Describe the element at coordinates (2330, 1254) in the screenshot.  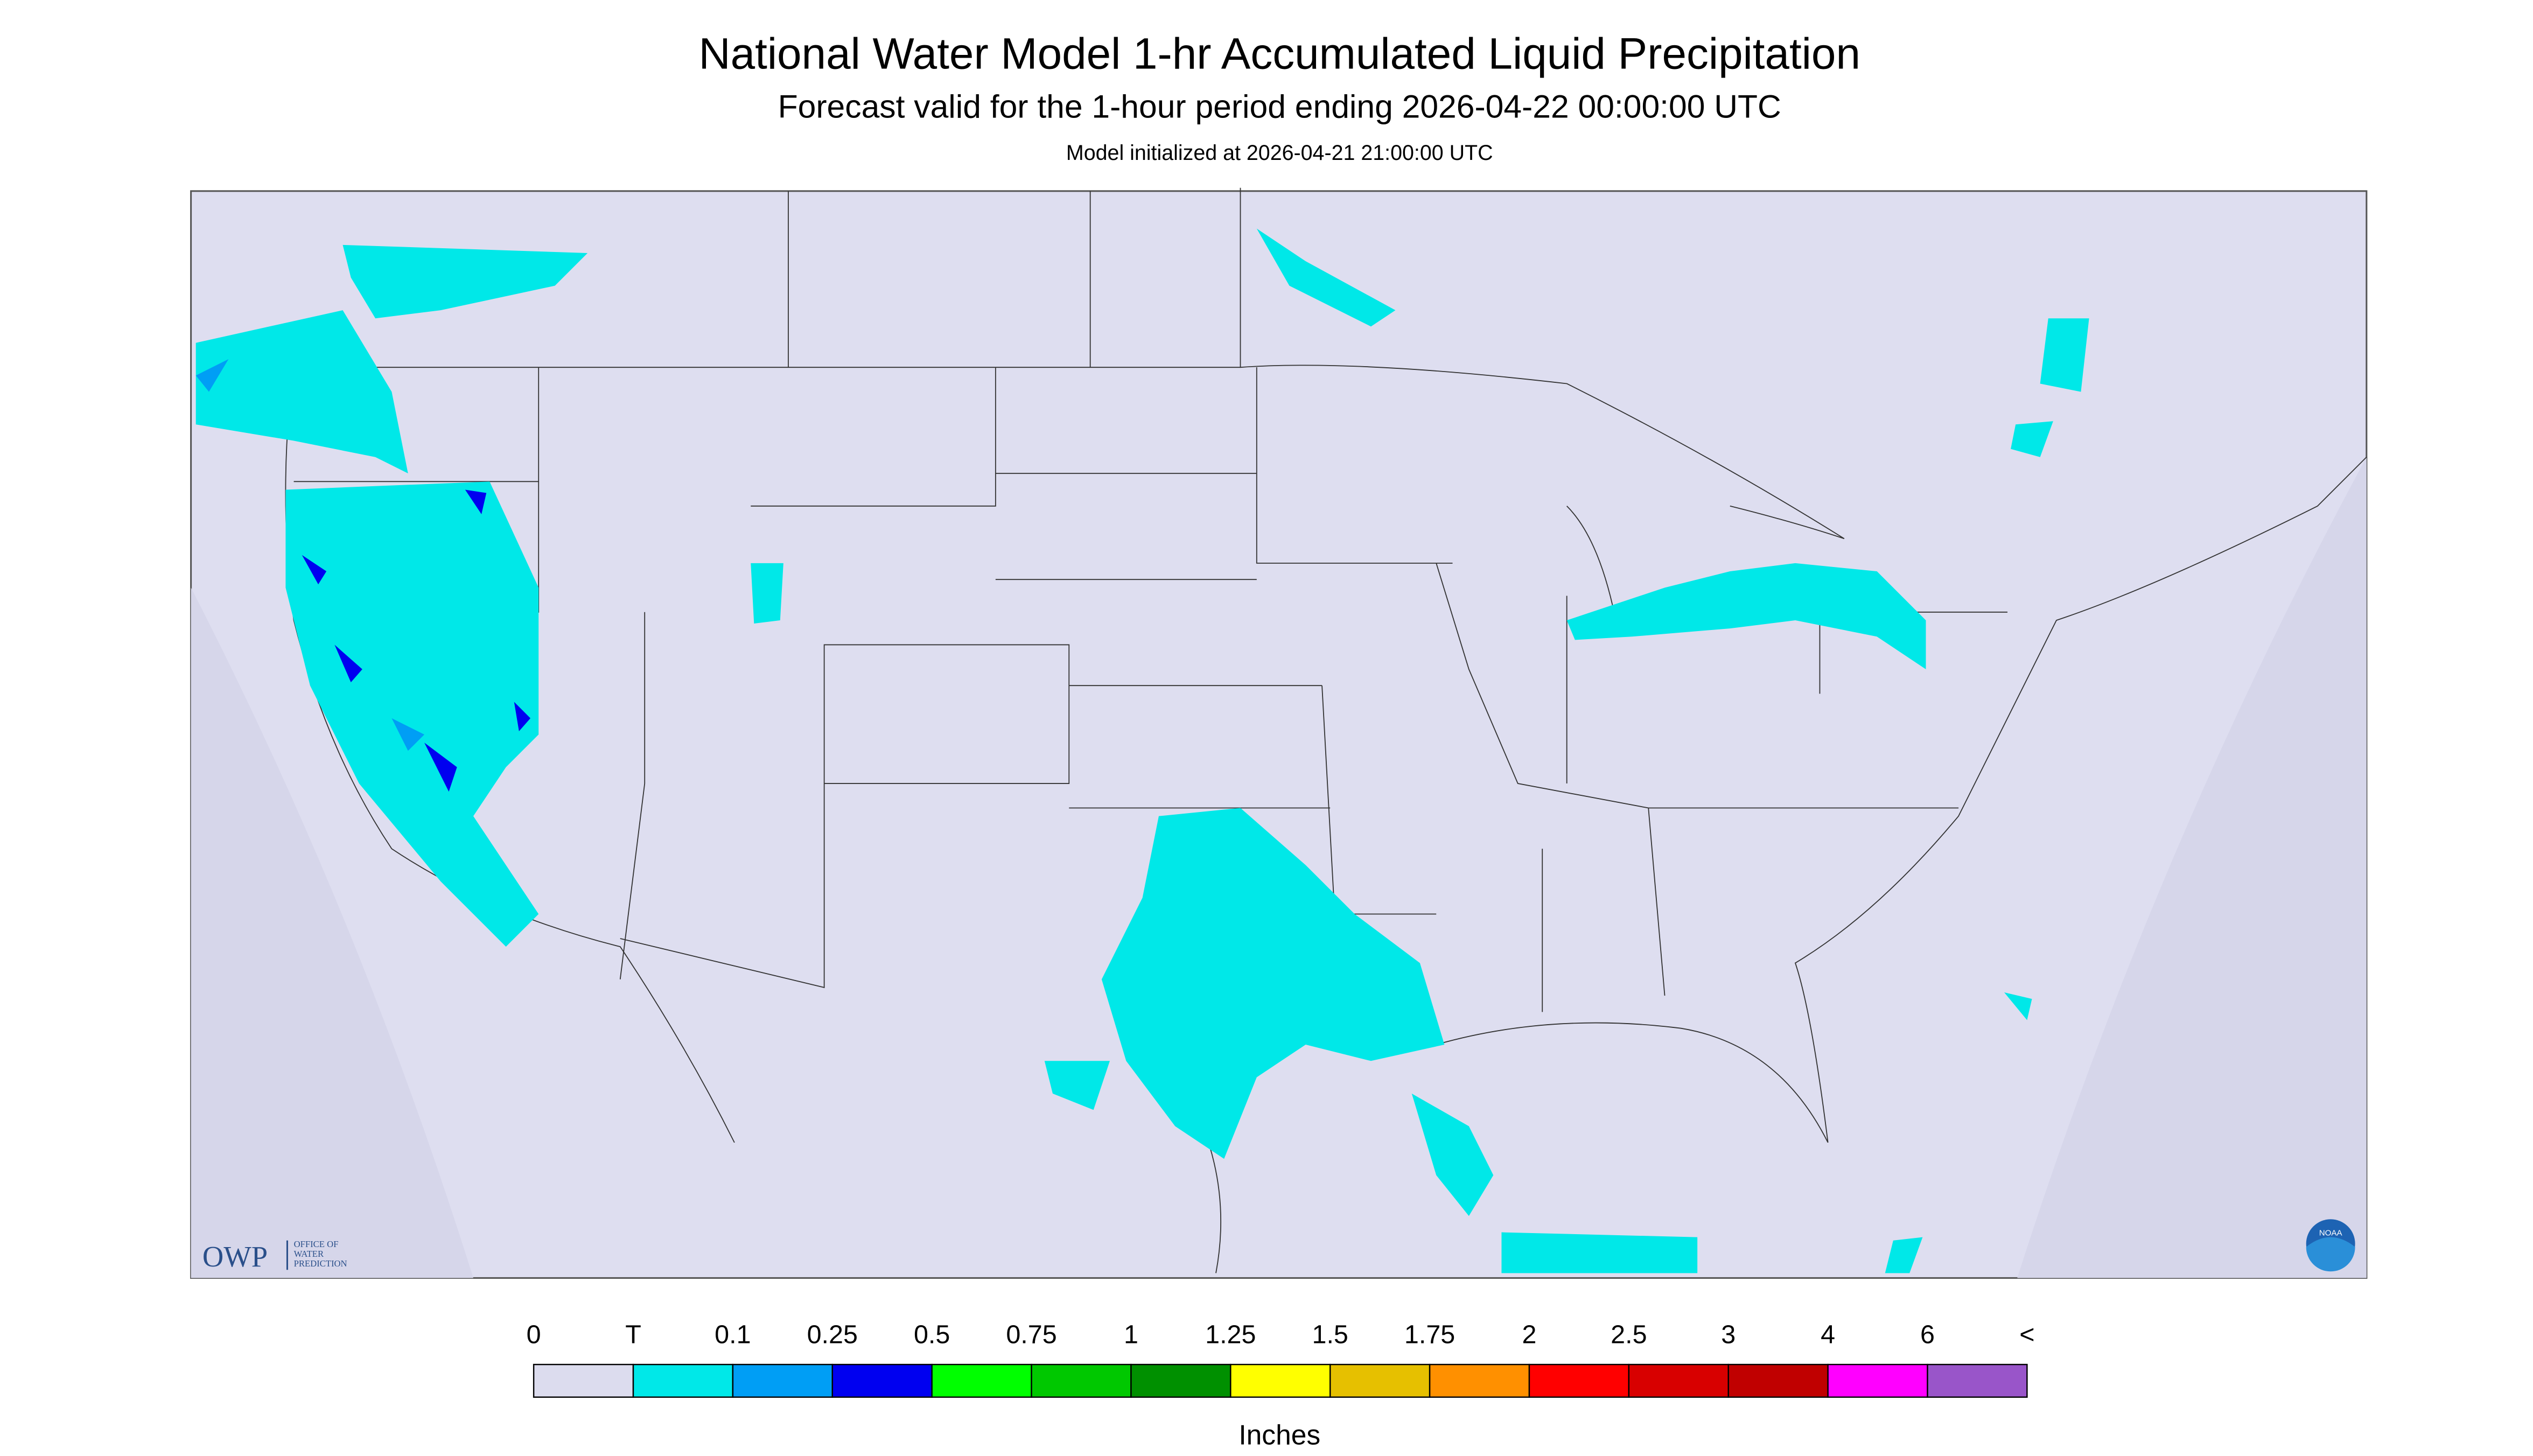
I see `noaa-wave` at that location.